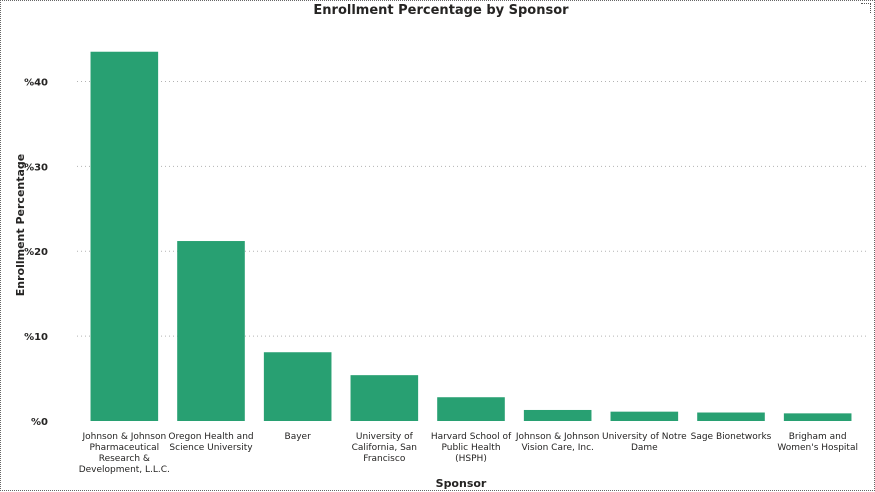  Describe the element at coordinates (557, 442) in the screenshot. I see `x-tick-label: Johnson & Johnson Vision Care, Inc.` at that location.